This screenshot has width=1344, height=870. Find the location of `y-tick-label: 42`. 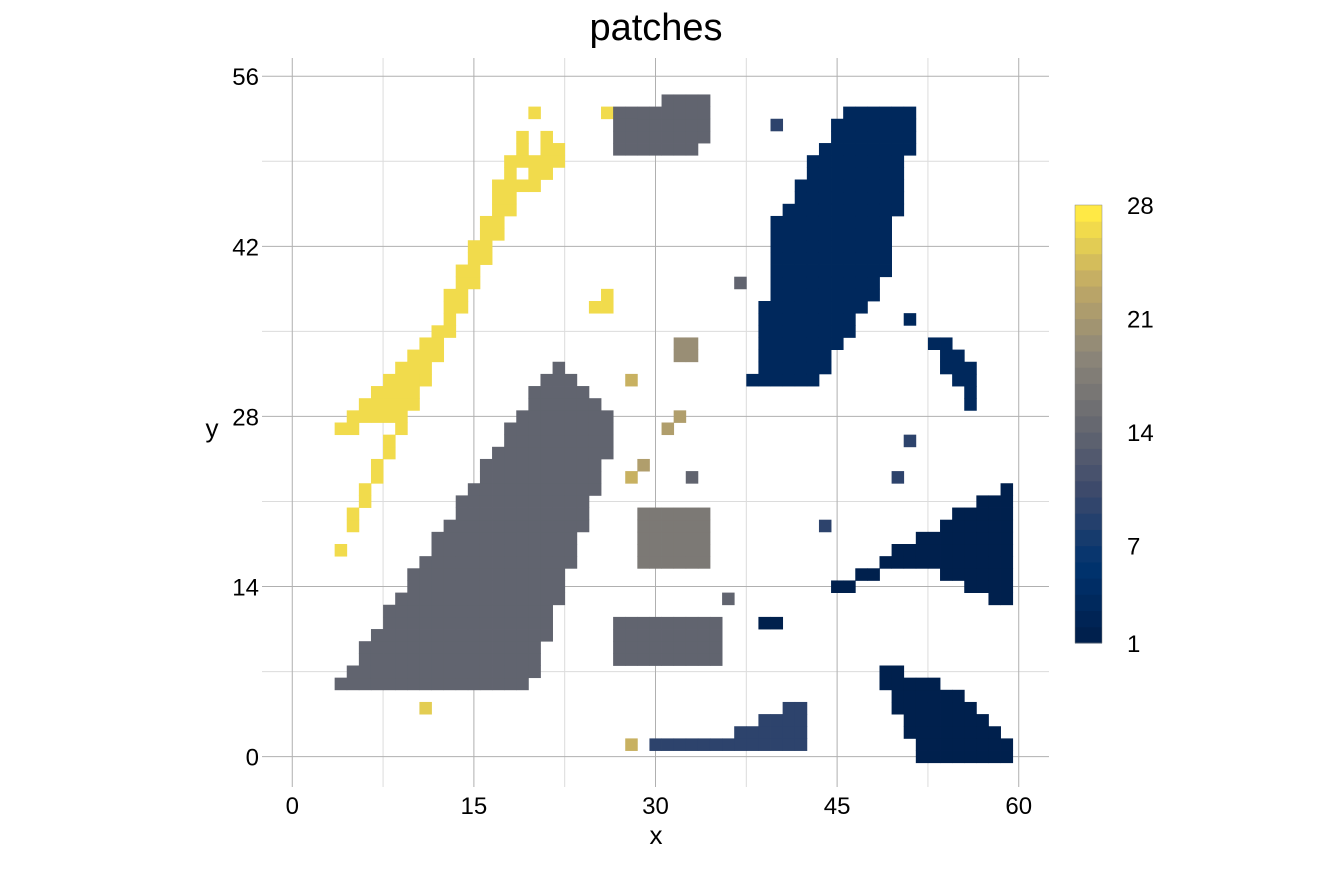

y-tick-label: 42 is located at coordinates (245, 247).